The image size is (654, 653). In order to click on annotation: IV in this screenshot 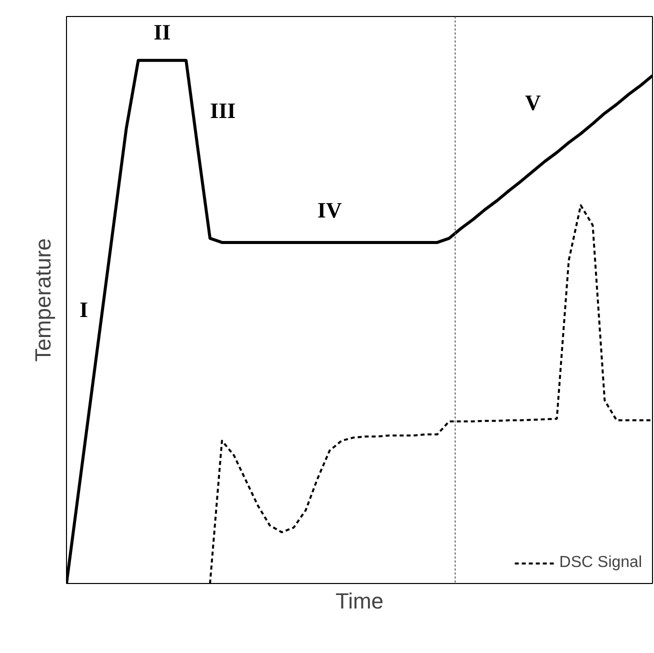, I will do `click(329, 210)`.